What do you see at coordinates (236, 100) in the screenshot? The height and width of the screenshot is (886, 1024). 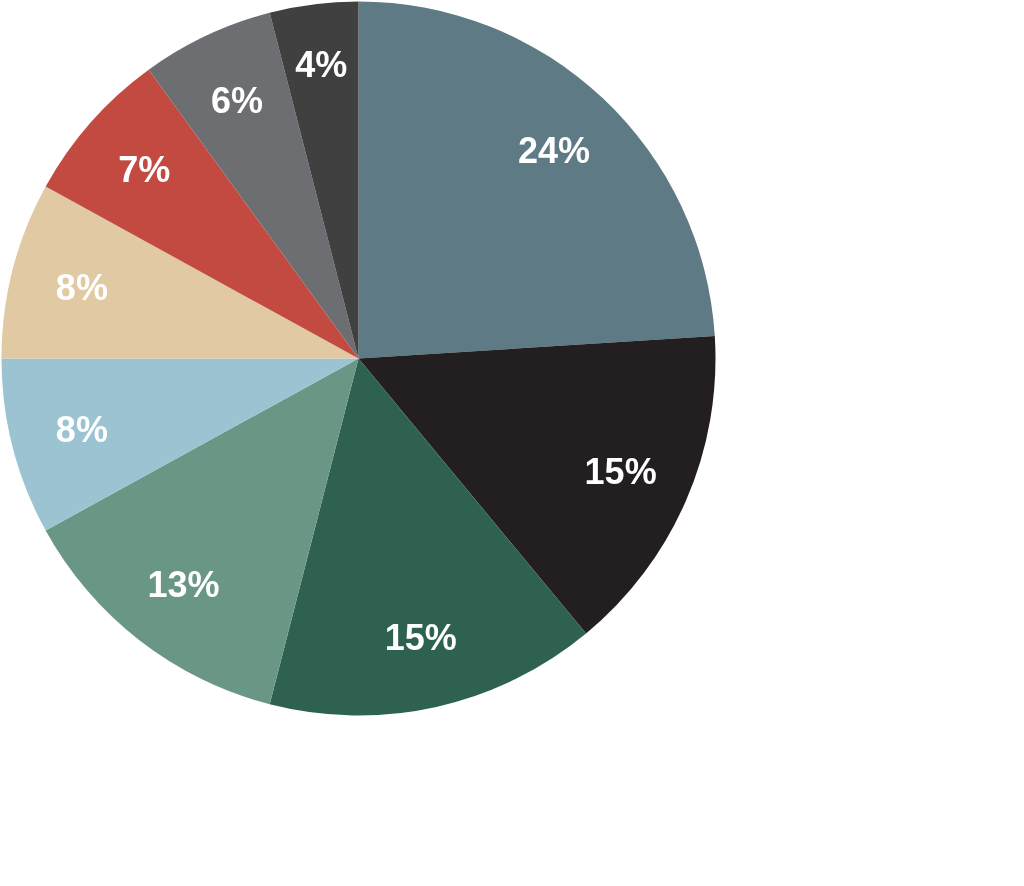 I see `data-label: 6%` at bounding box center [236, 100].